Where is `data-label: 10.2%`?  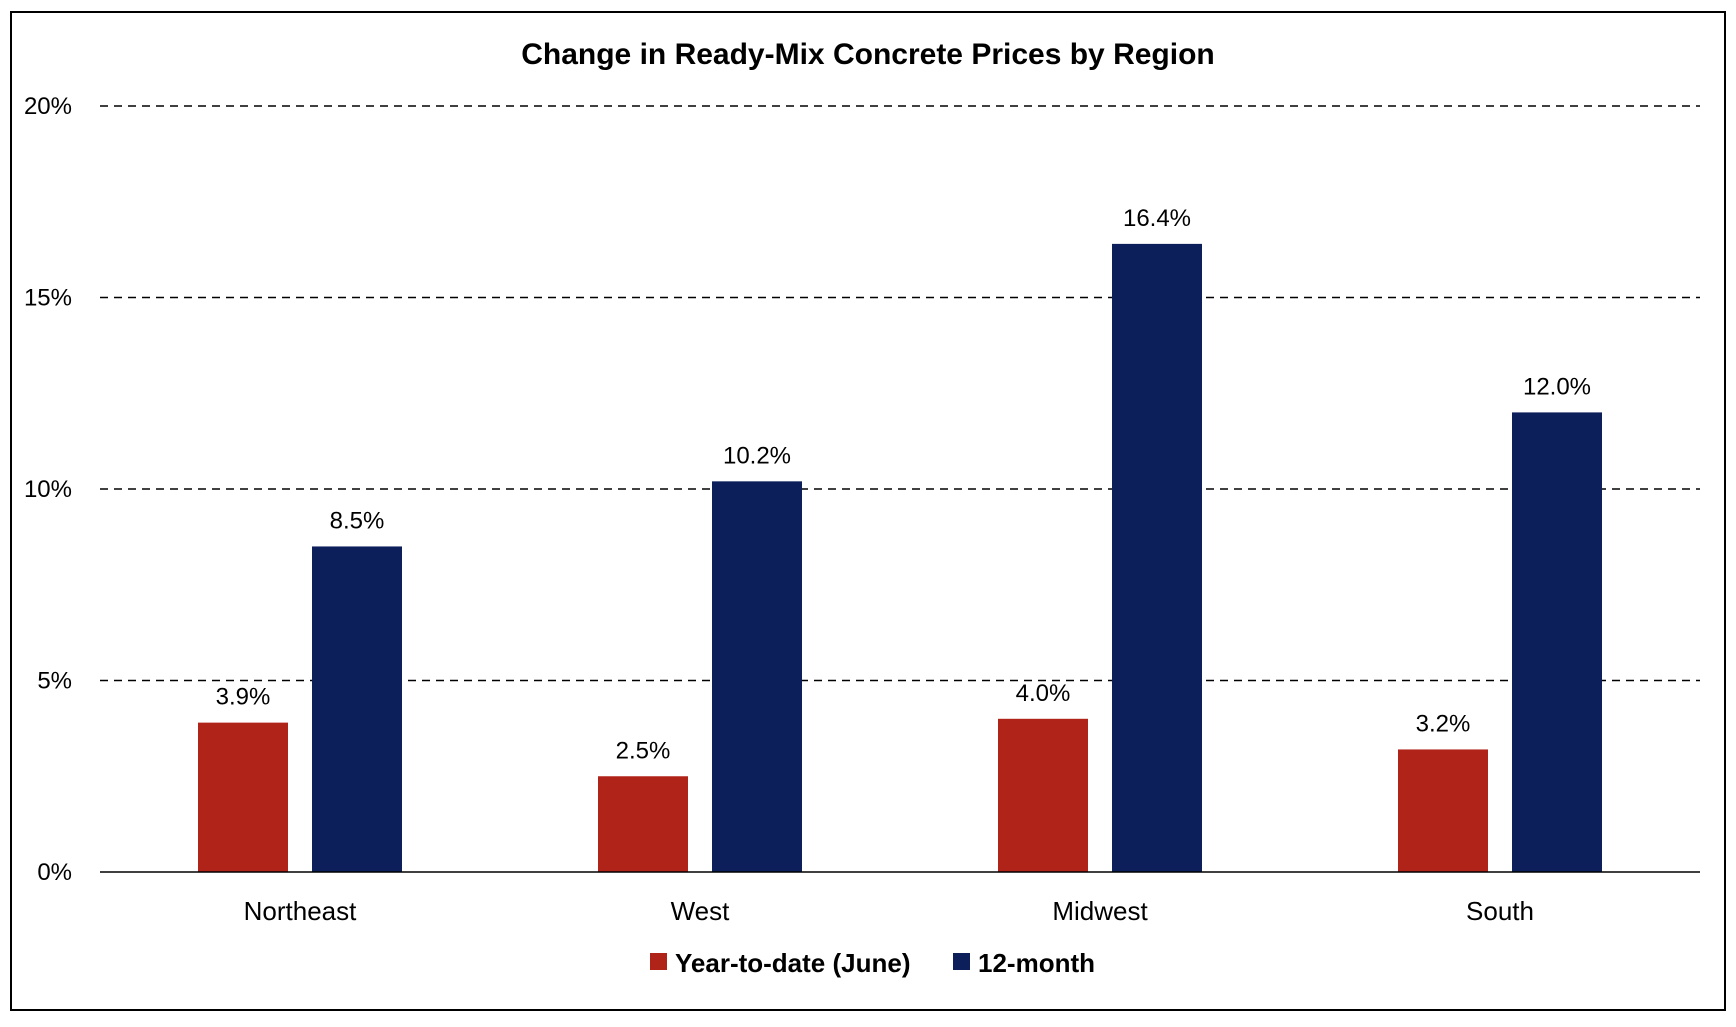 data-label: 10.2% is located at coordinates (757, 455).